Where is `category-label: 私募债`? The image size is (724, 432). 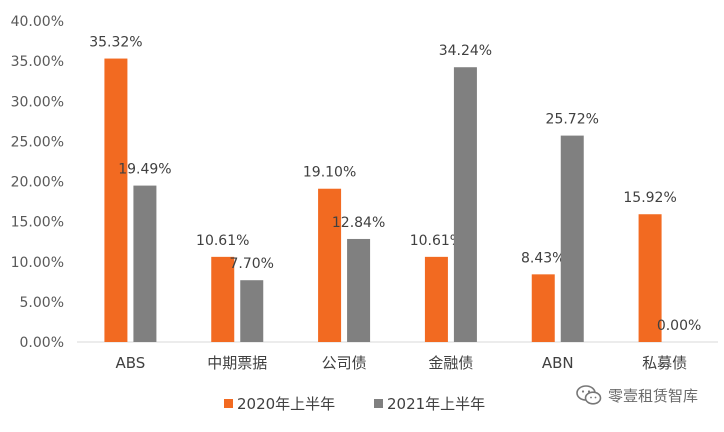 category-label: 私募债 is located at coordinates (664, 363).